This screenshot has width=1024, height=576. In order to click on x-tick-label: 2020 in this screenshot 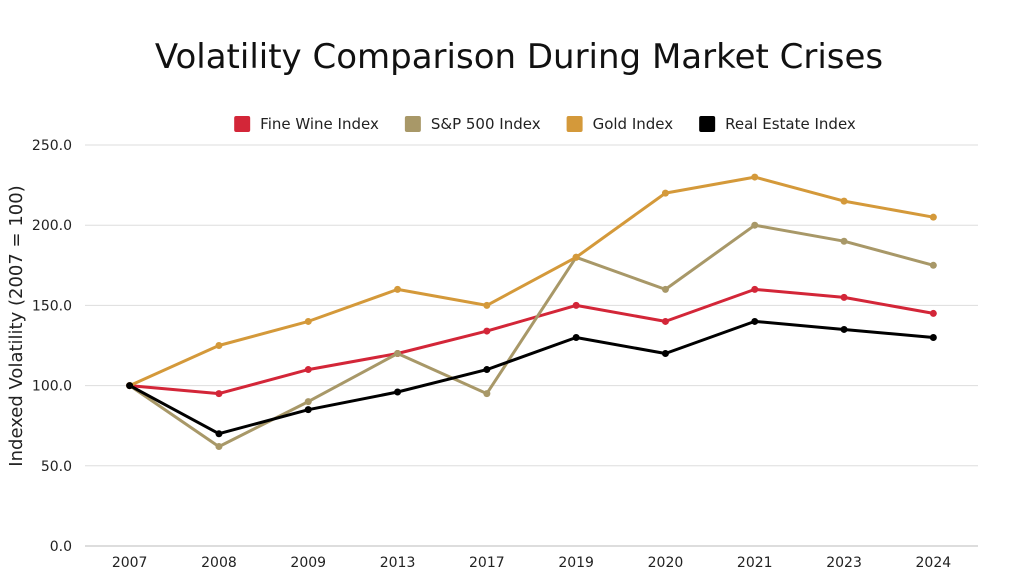, I will do `click(666, 563)`.